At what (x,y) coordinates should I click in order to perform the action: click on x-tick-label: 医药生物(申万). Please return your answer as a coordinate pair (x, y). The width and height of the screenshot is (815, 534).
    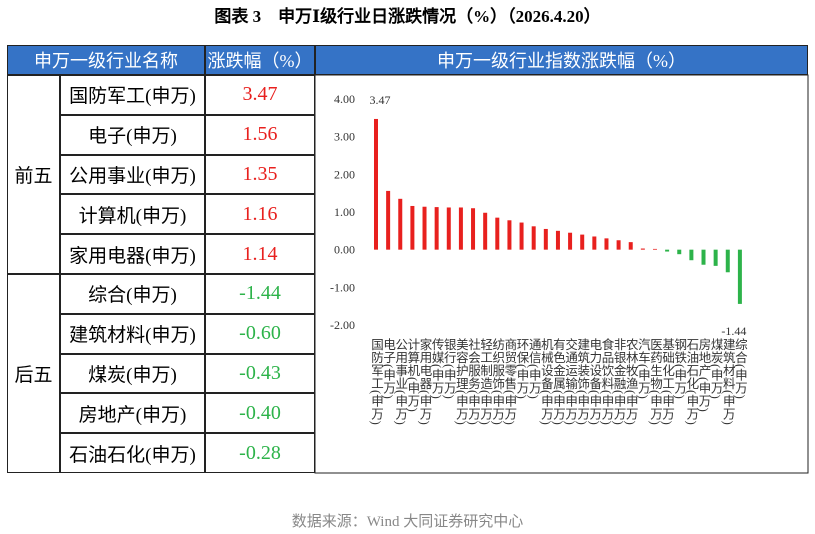
    Looking at the image, I should click on (655, 381).